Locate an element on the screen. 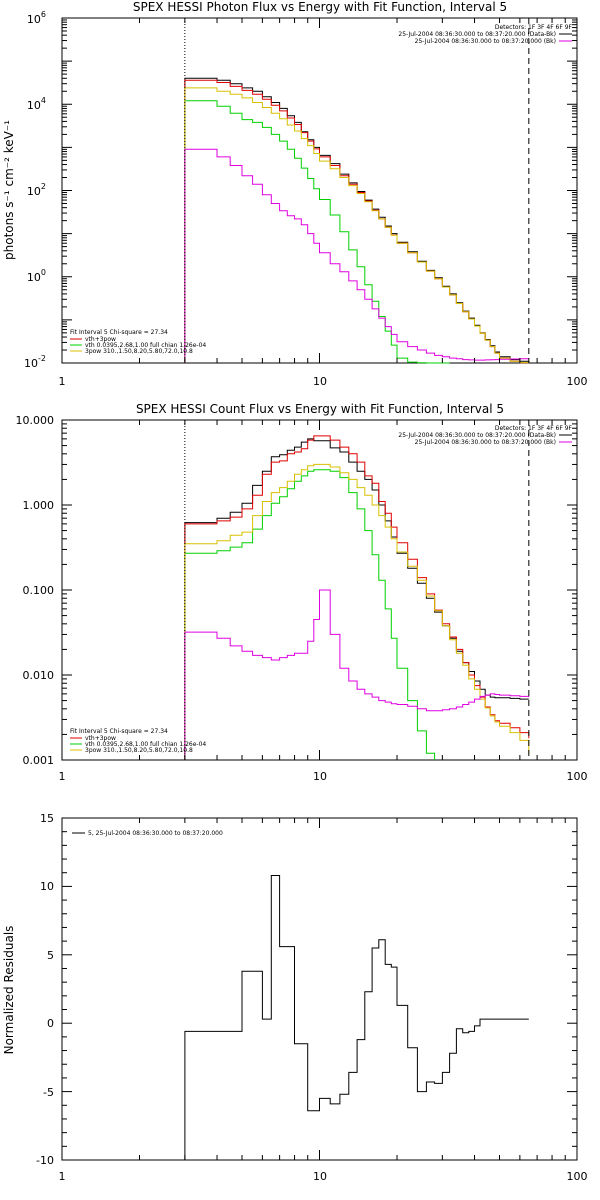  photon-fit-header: Fit Interval 5 Chi-square = 27.34 is located at coordinates (119, 332).